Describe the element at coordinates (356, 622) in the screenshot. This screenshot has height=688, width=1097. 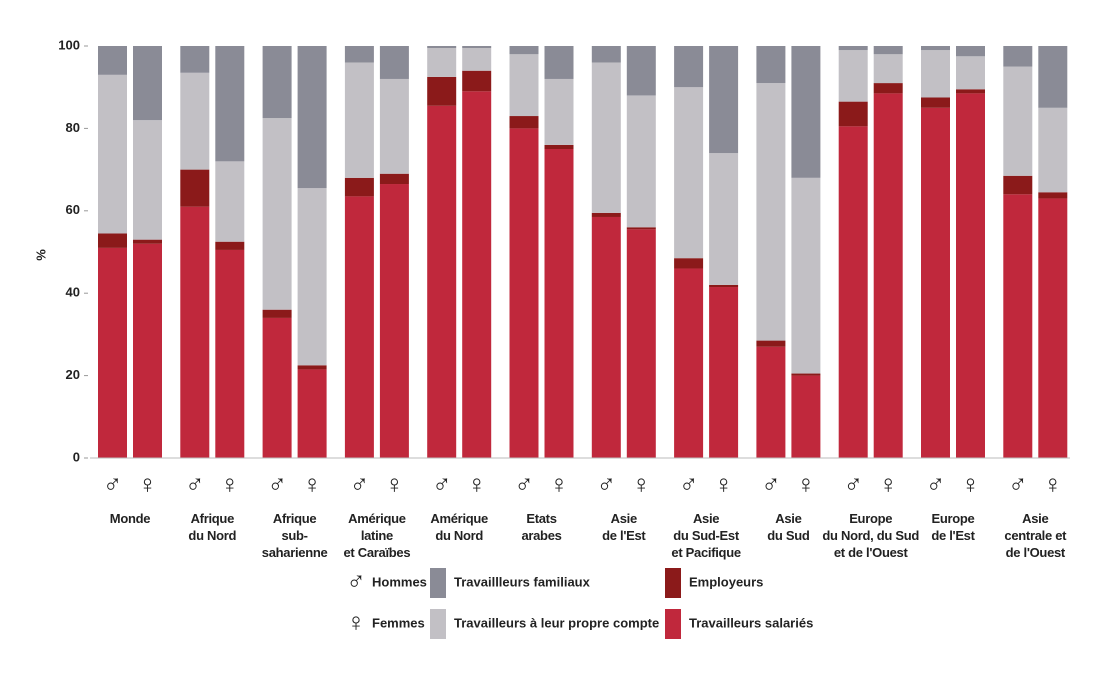
I see `legend-symbol: ♀` at that location.